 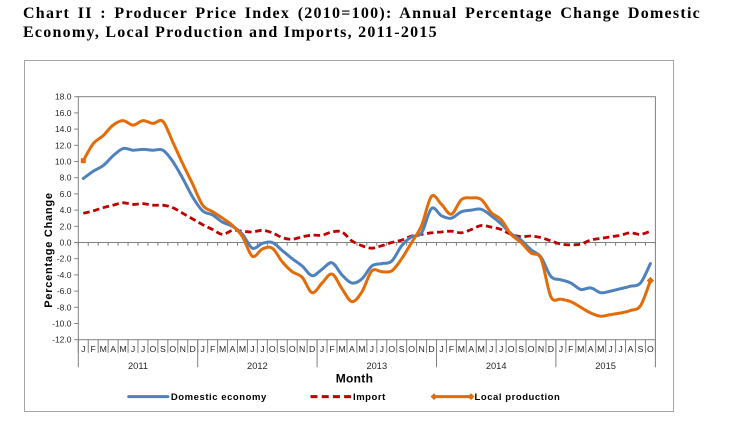 I want to click on svg-text: -2.0, so click(x=64, y=259).